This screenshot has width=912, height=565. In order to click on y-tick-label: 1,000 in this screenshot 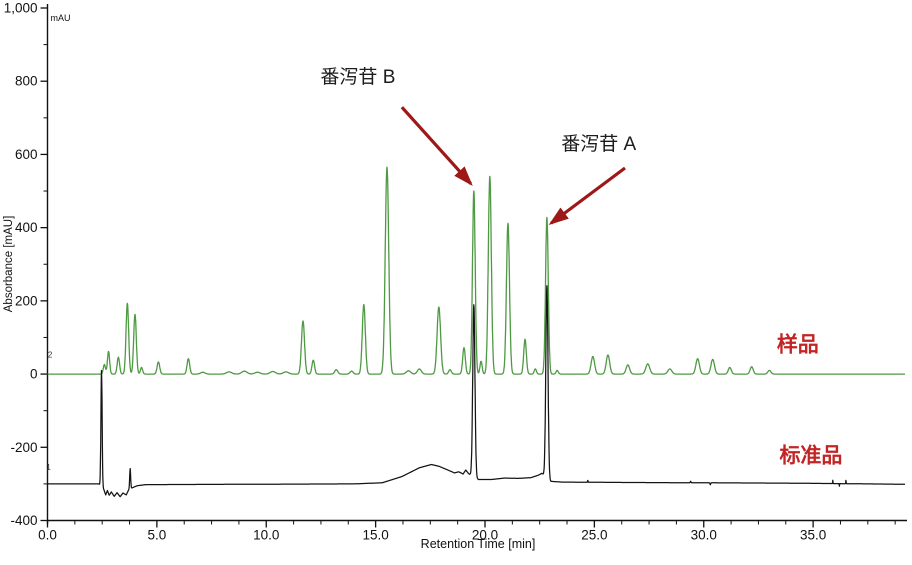, I will do `click(21, 8)`.